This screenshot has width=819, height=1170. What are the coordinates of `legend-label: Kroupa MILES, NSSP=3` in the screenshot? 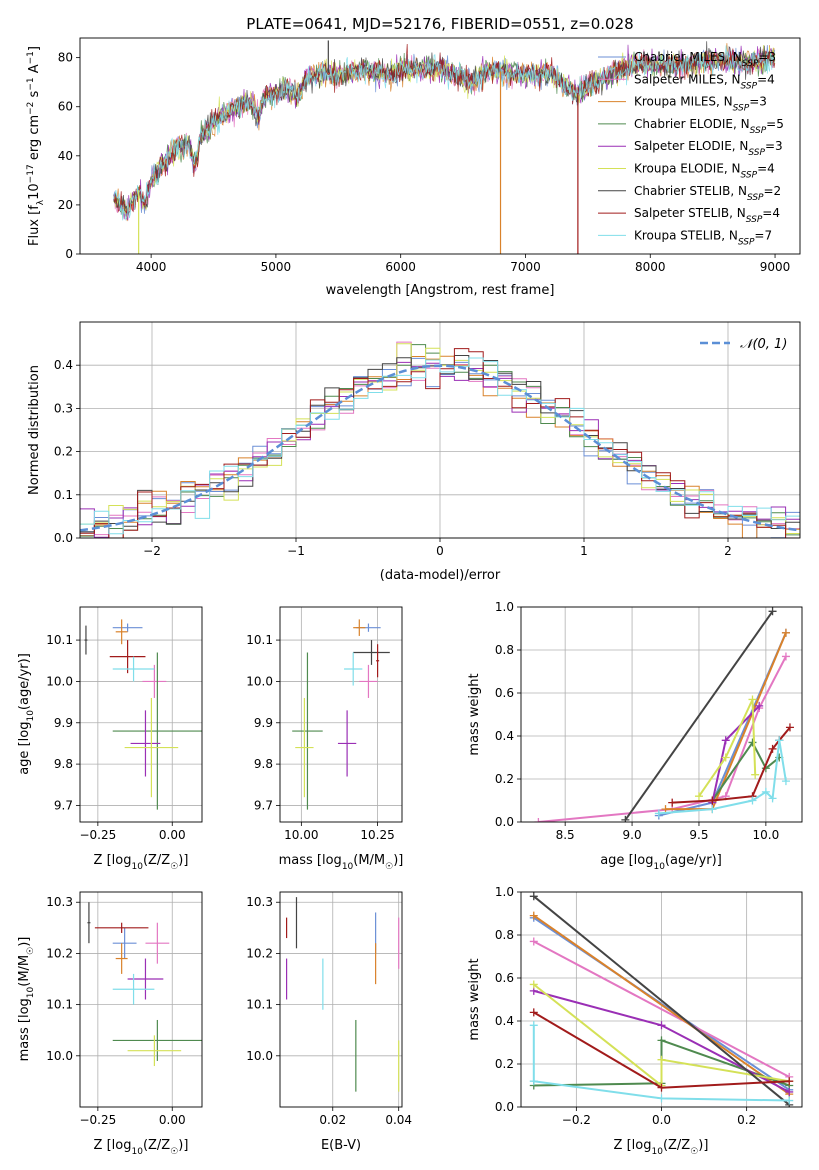 It's located at (700, 104).